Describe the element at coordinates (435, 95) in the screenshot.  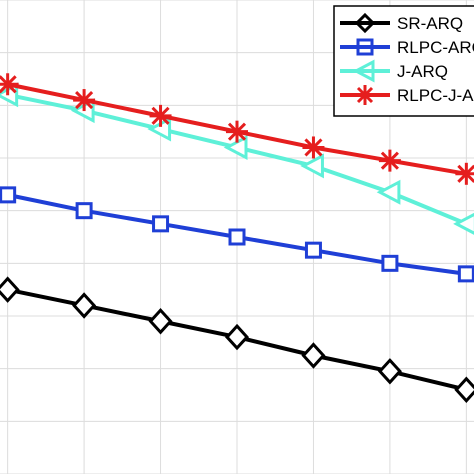
I see `legend-label-rlpc-j-arq: RLPC-J-ARQ` at that location.